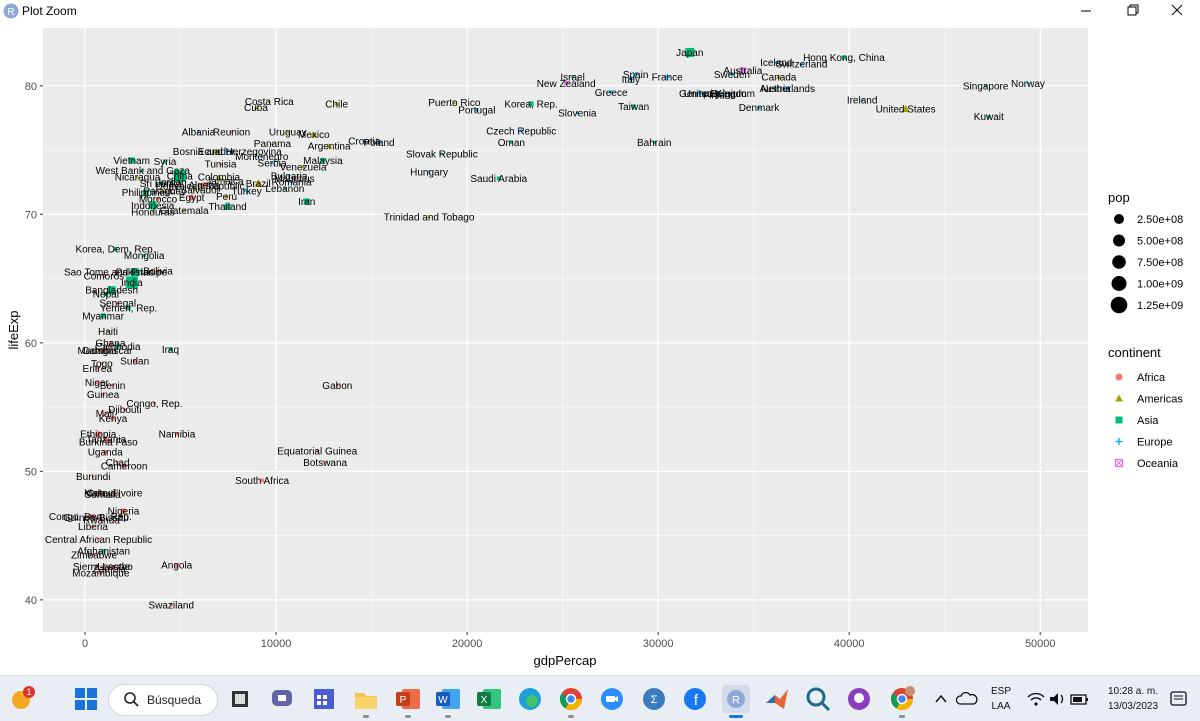 This screenshot has width=1200, height=721. Describe the element at coordinates (282, 699) in the screenshot. I see `teams-chat-button` at that location.